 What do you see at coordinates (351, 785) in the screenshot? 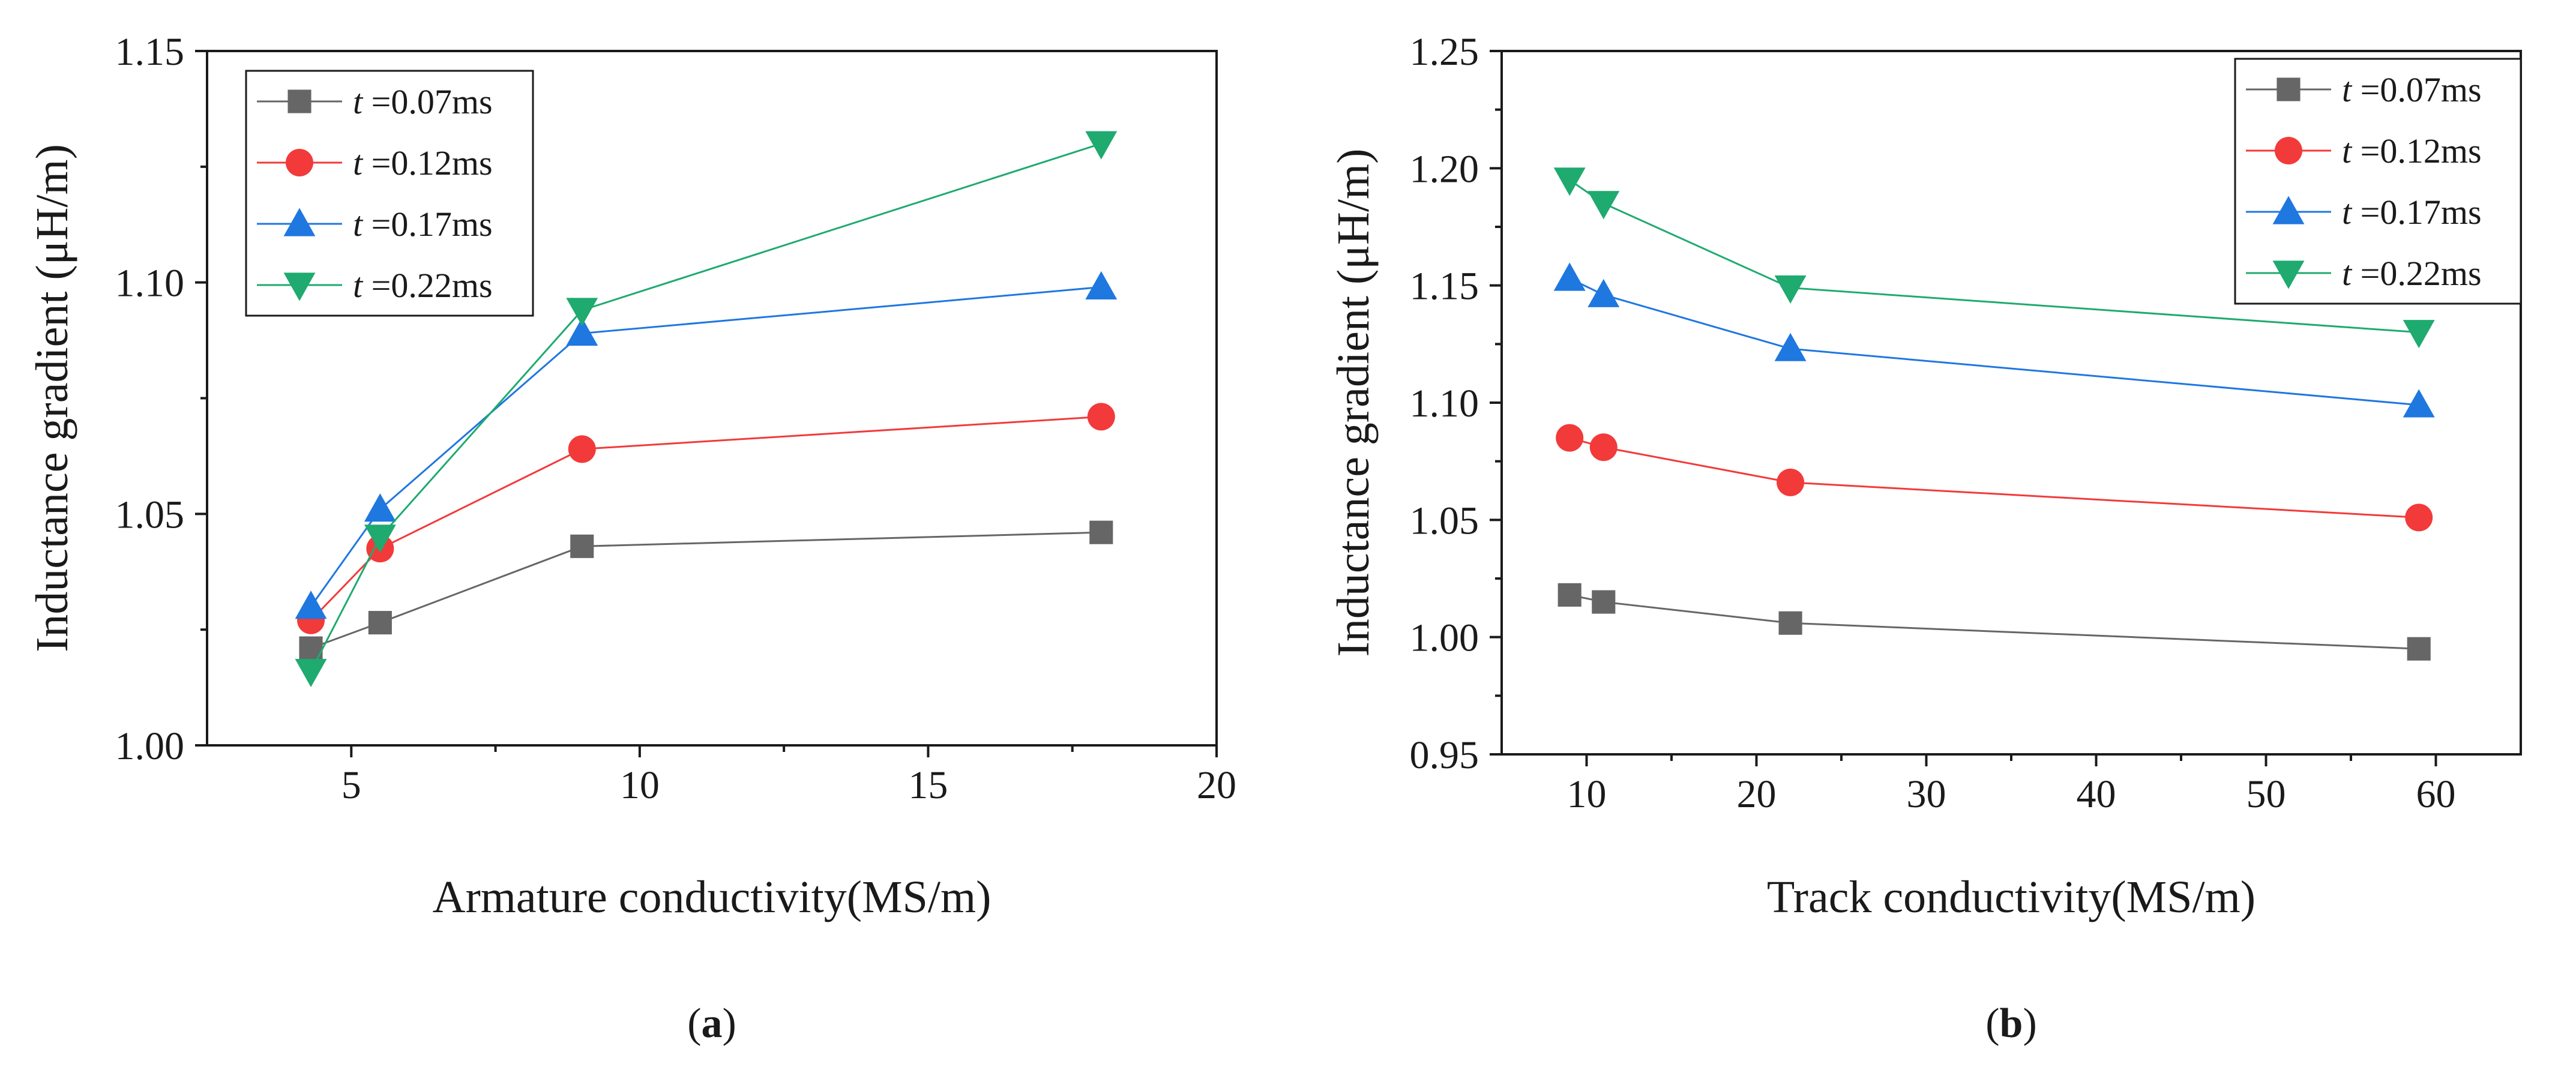
I see `x-tick-label: 5` at bounding box center [351, 785].